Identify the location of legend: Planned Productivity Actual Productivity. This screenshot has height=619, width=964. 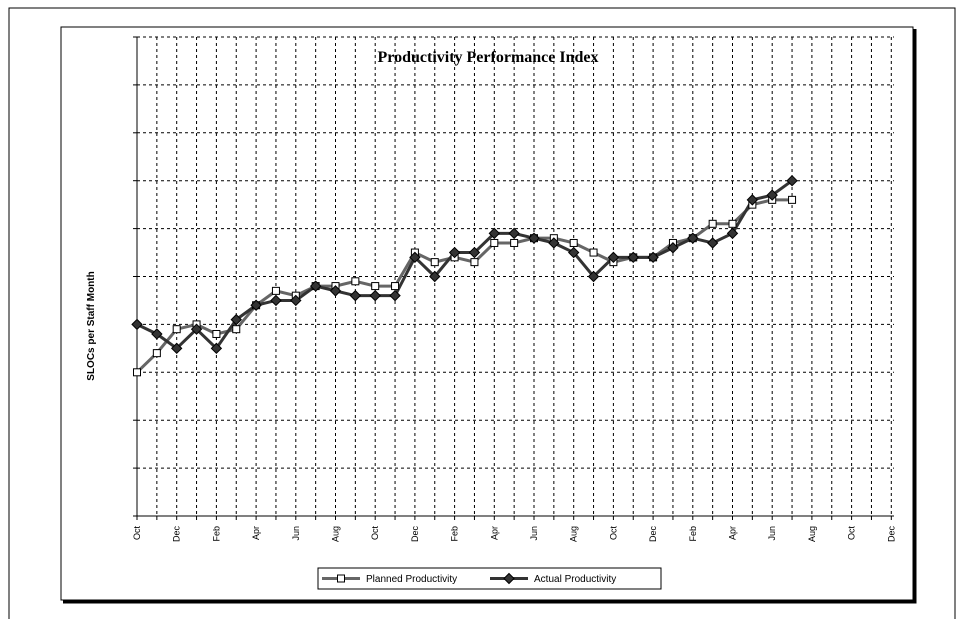
(489, 578).